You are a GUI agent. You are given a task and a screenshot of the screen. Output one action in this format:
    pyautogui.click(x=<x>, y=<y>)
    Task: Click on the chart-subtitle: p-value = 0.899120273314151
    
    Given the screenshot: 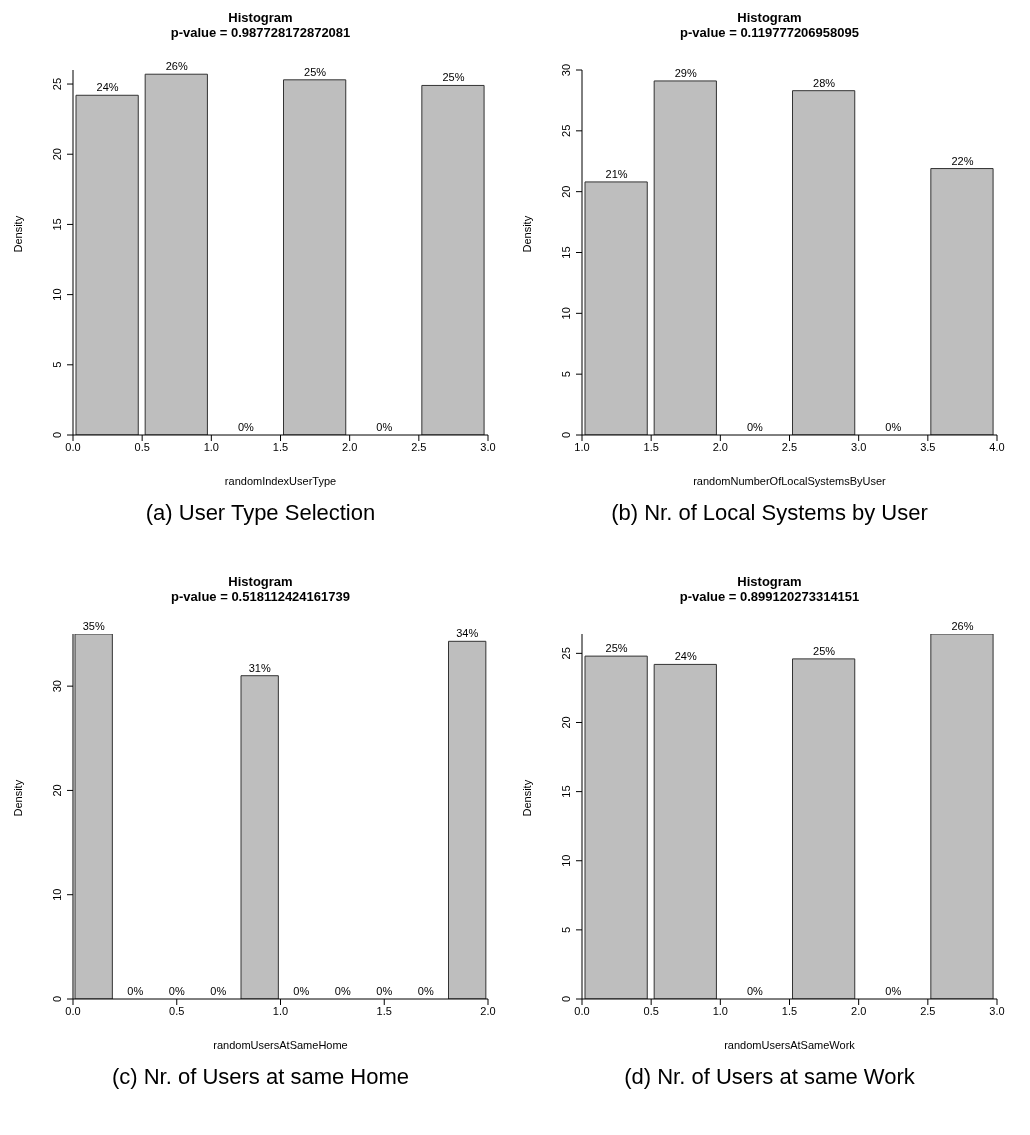 What is the action you would take?
    pyautogui.click(x=769, y=596)
    